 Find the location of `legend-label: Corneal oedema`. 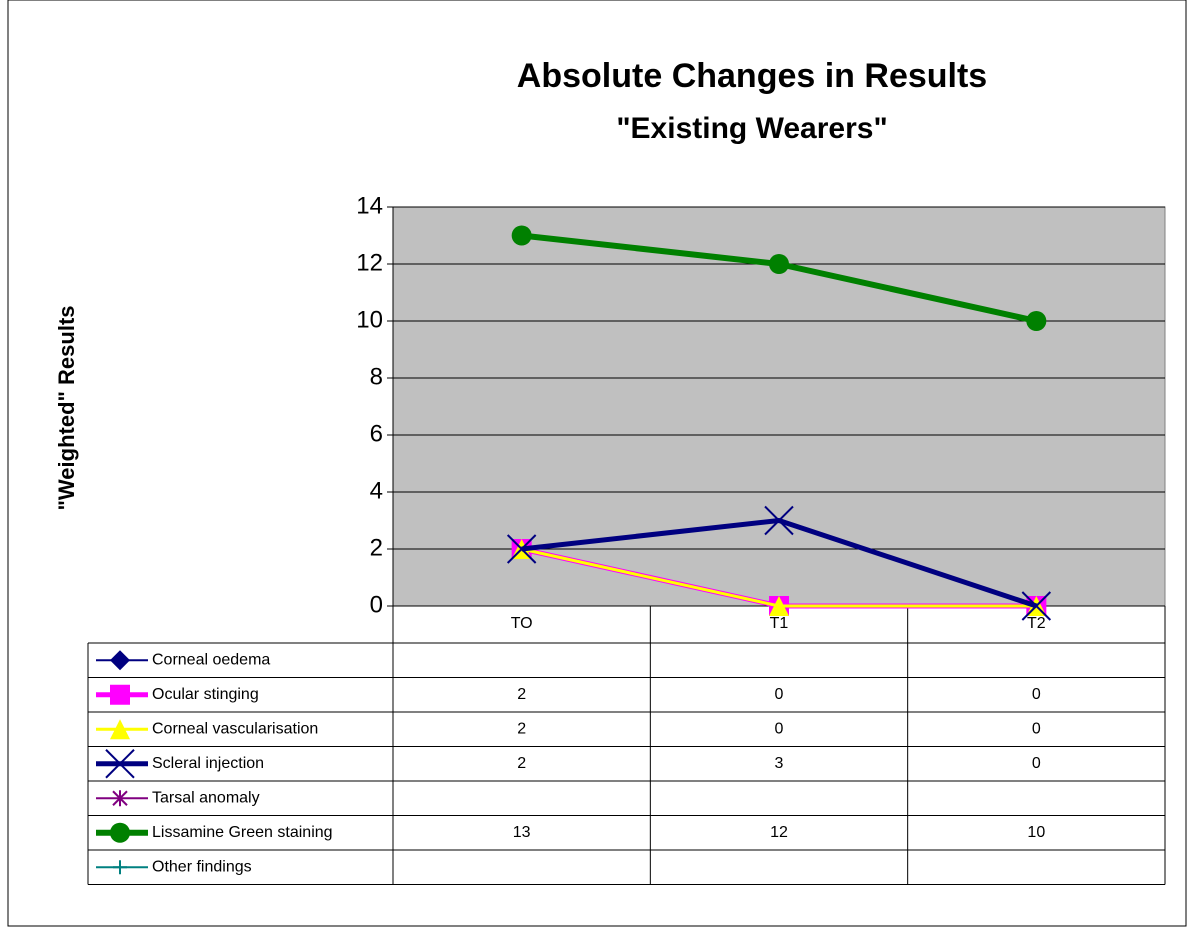

legend-label: Corneal oedema is located at coordinates (211, 659).